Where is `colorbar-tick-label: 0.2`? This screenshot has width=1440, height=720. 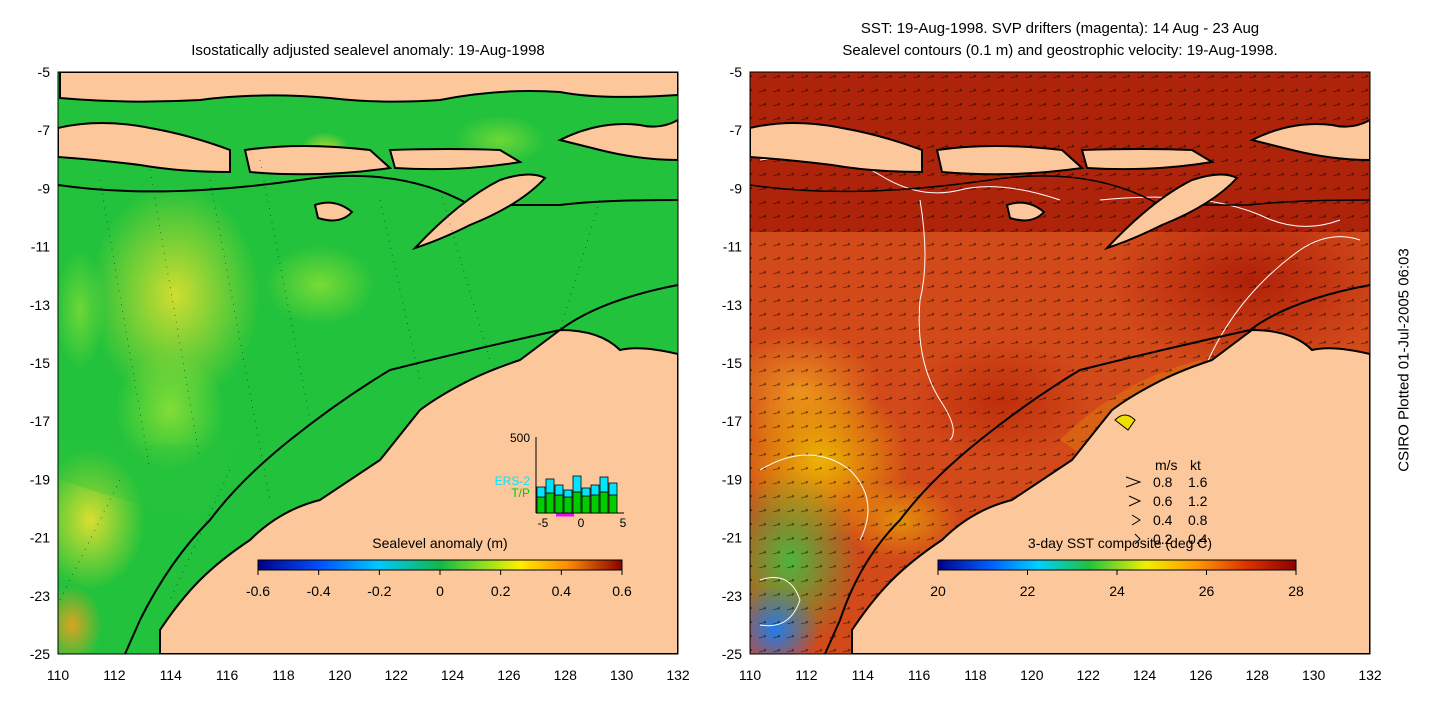 colorbar-tick-label: 0.2 is located at coordinates (501, 591).